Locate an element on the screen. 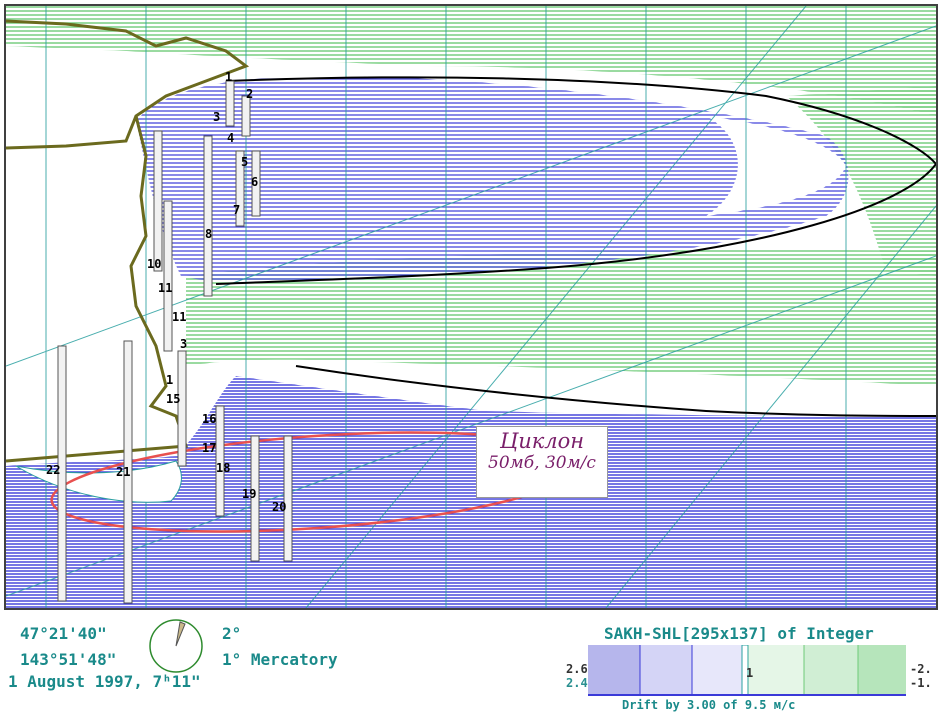 Image resolution: width=943 pixels, height=716 pixels. compass-icon is located at coordinates (176, 646).